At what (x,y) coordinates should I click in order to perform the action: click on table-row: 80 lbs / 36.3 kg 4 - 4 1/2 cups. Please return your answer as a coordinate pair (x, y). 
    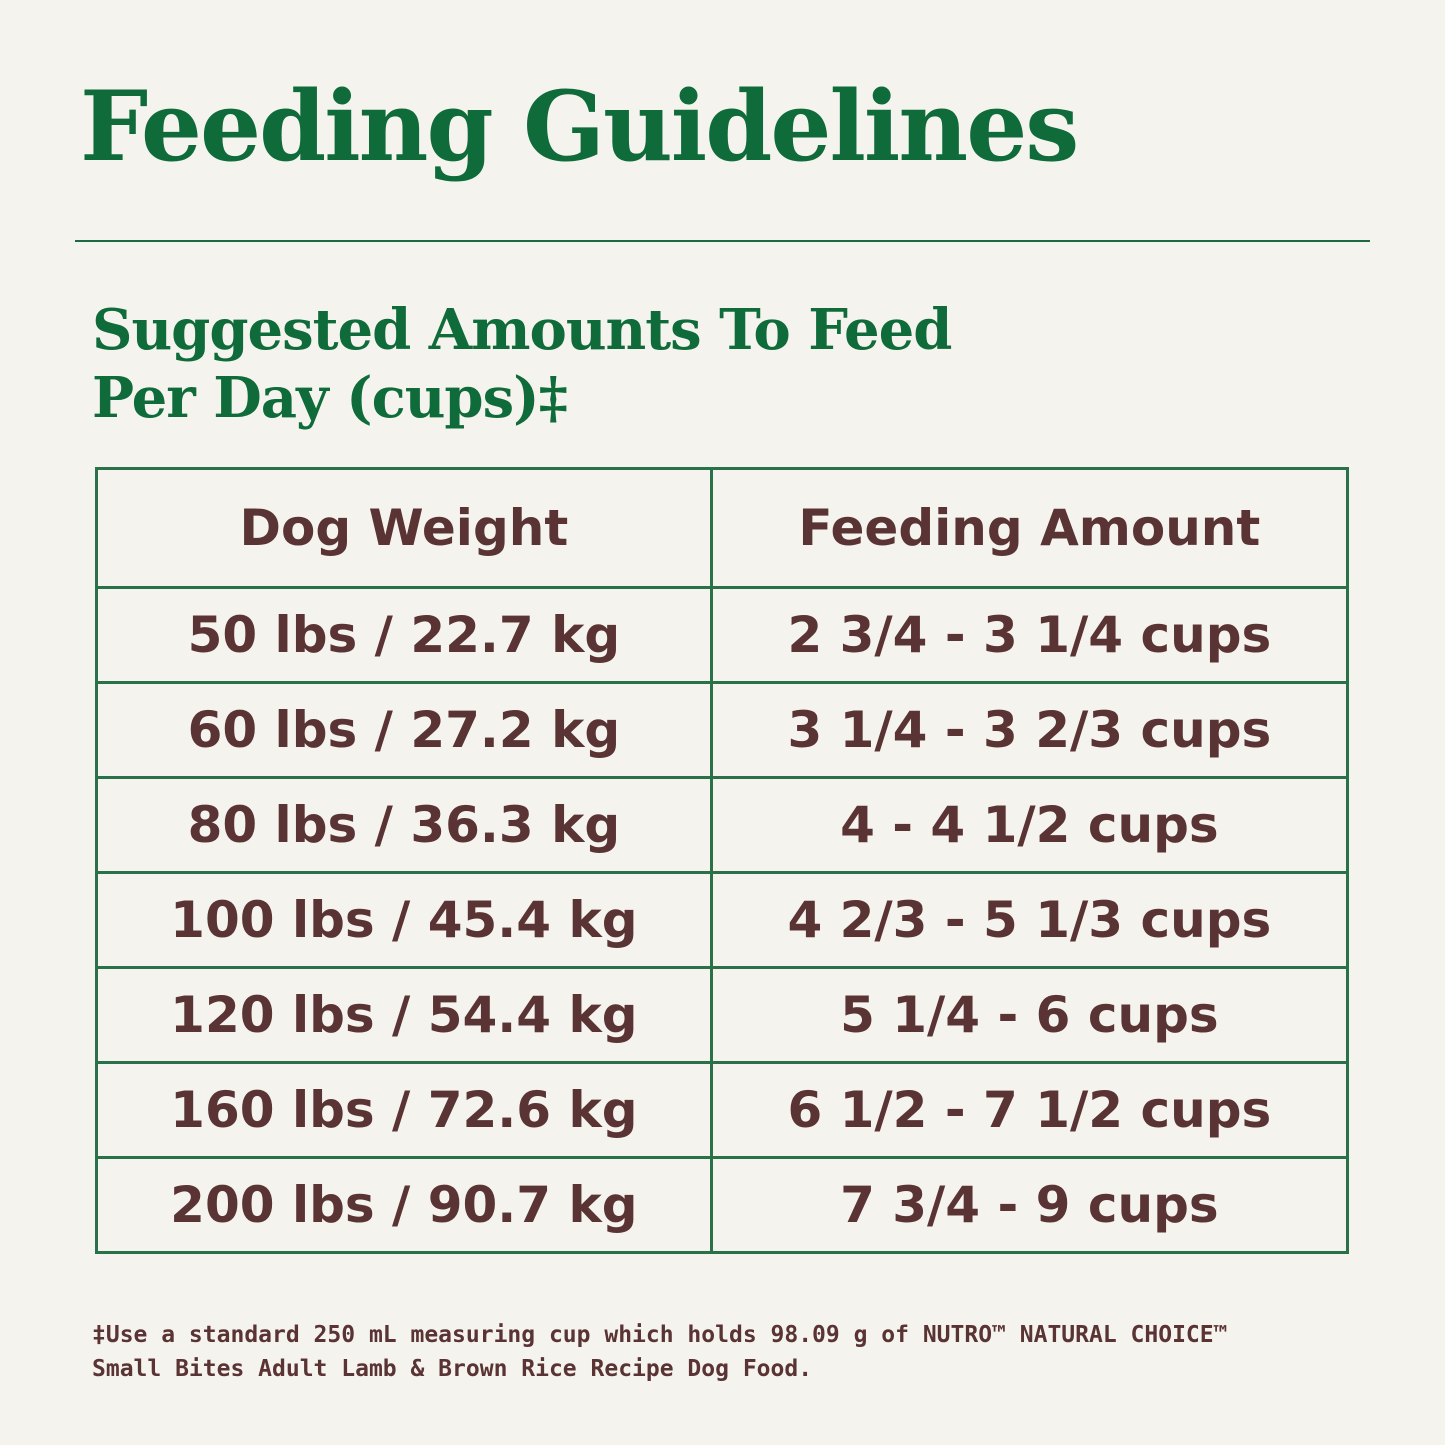
    Looking at the image, I should click on (722, 825).